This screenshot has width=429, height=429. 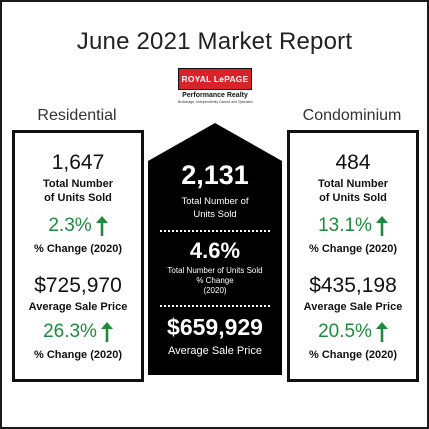 What do you see at coordinates (70, 331) in the screenshot?
I see `residential-price-change: 26.3%` at bounding box center [70, 331].